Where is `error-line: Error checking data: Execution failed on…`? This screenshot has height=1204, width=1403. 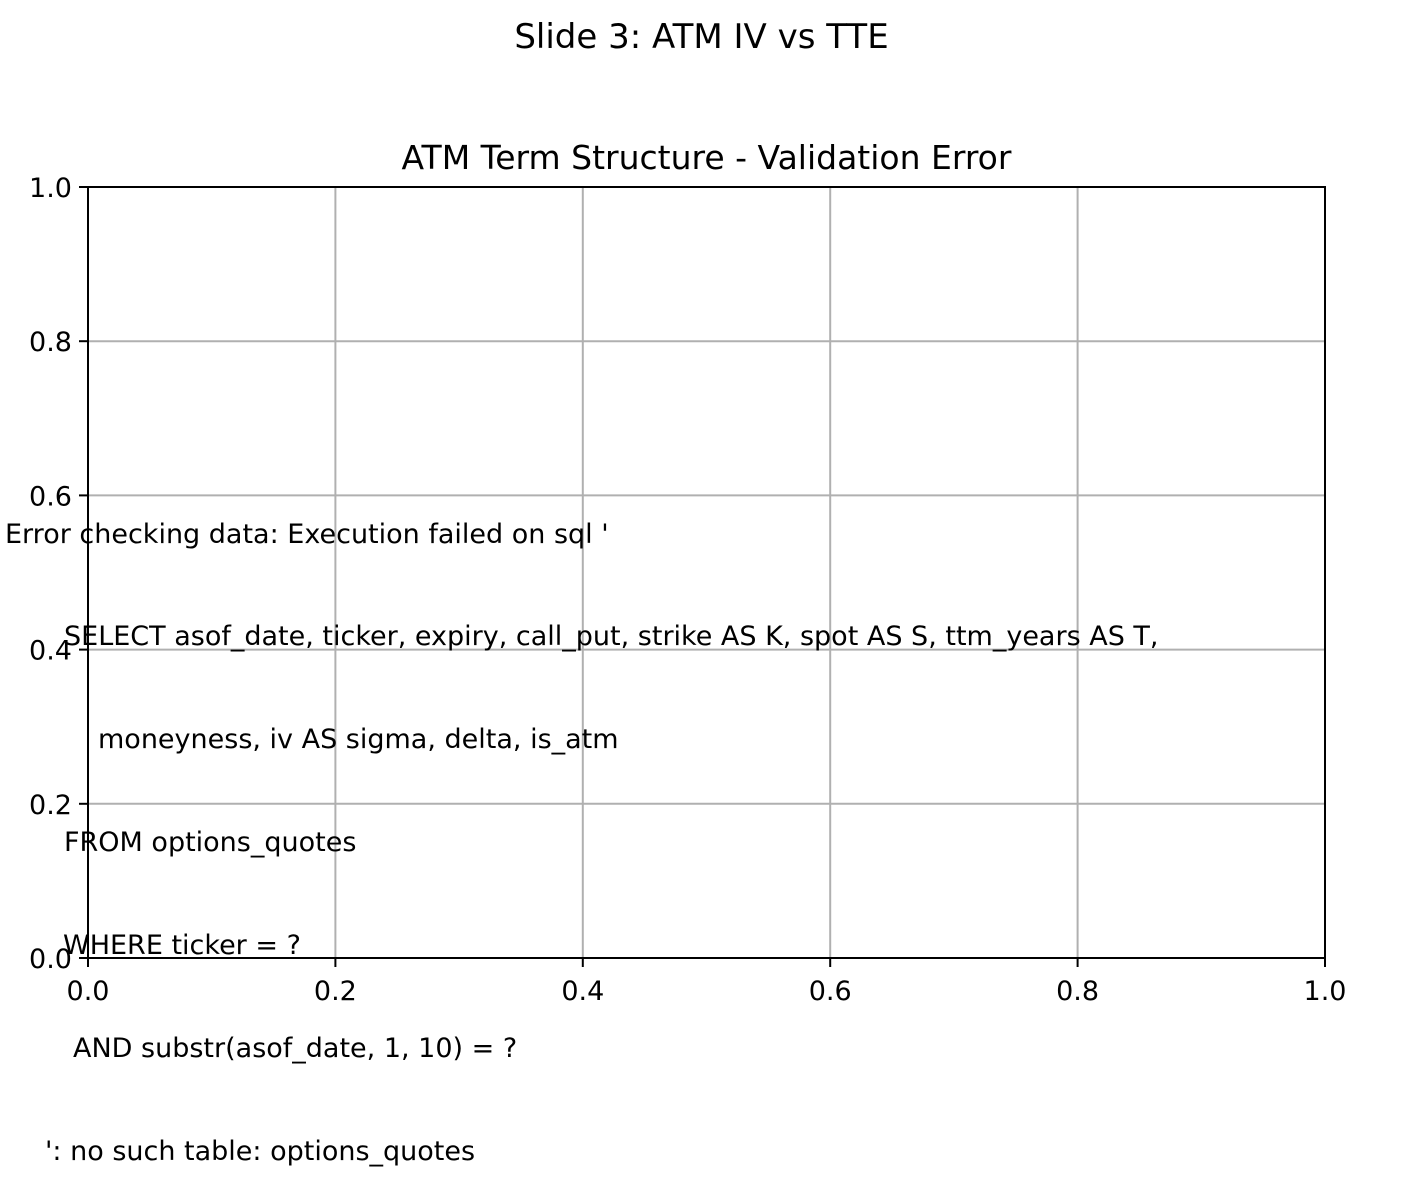 error-line: Error checking data: Execution failed on… is located at coordinates (307, 534).